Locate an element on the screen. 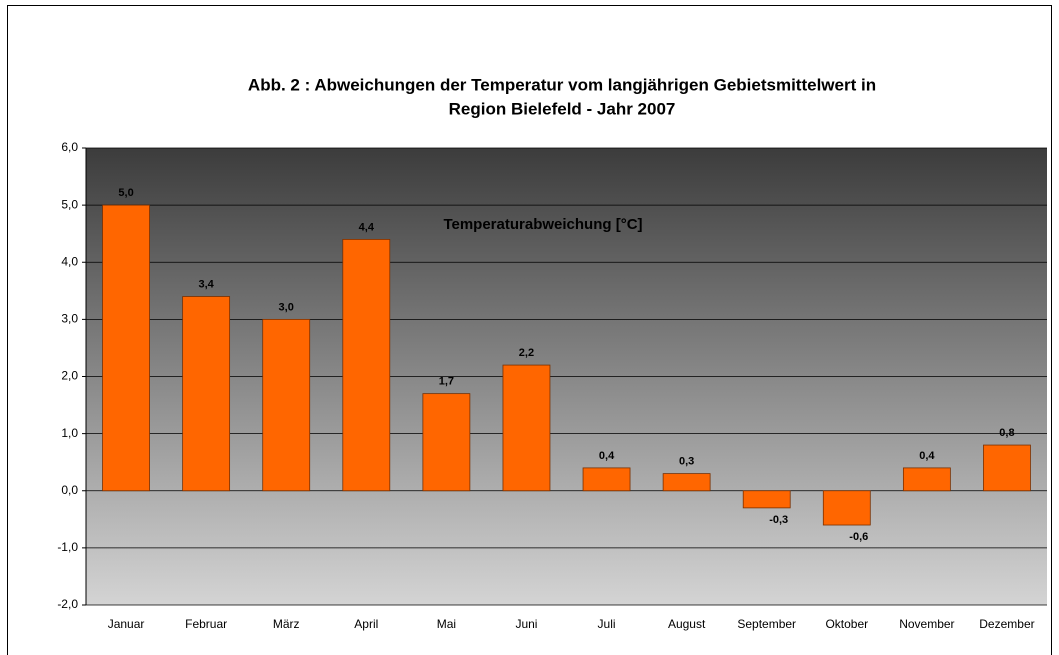 The width and height of the screenshot is (1059, 655). x-tick-label: Februar is located at coordinates (206, 624).